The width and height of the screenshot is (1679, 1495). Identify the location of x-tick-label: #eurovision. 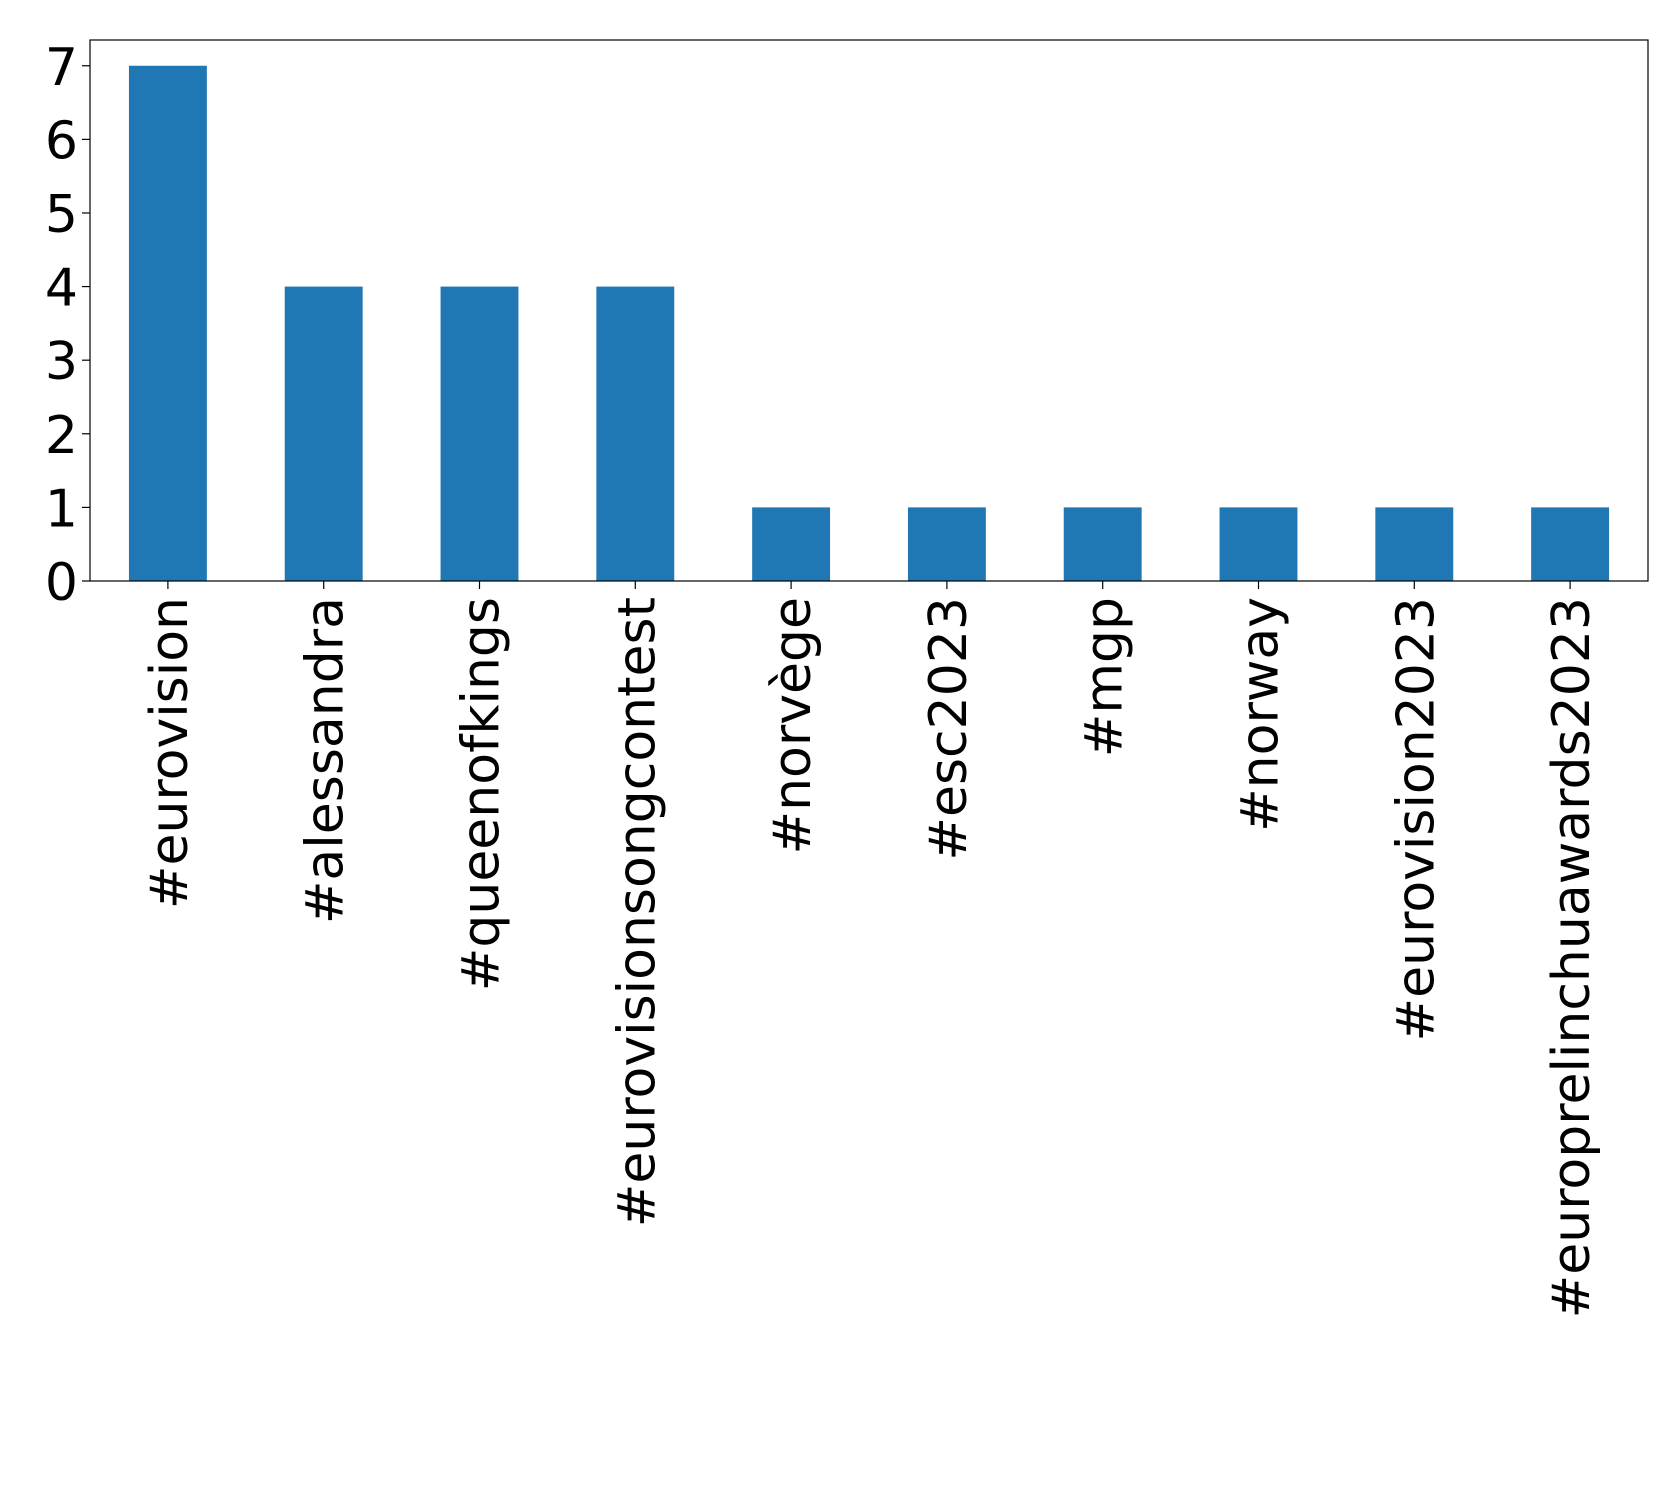
(170, 753).